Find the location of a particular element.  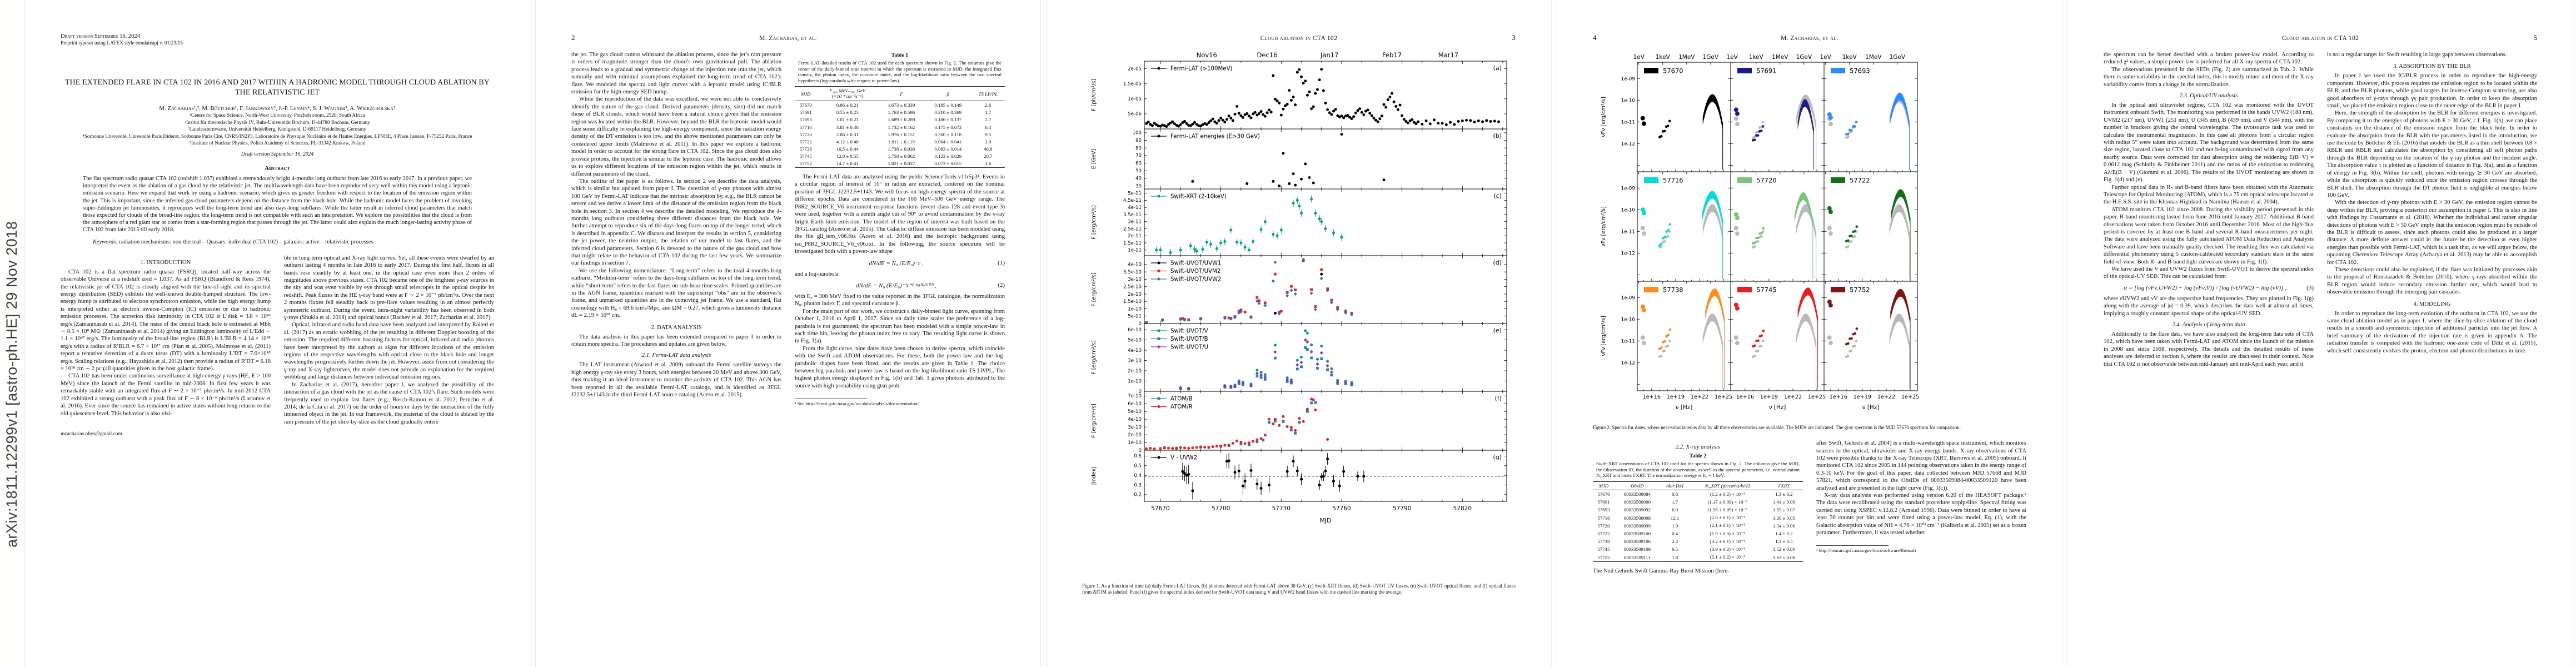

svg-text: |Index| is located at coordinates (1094, 476).